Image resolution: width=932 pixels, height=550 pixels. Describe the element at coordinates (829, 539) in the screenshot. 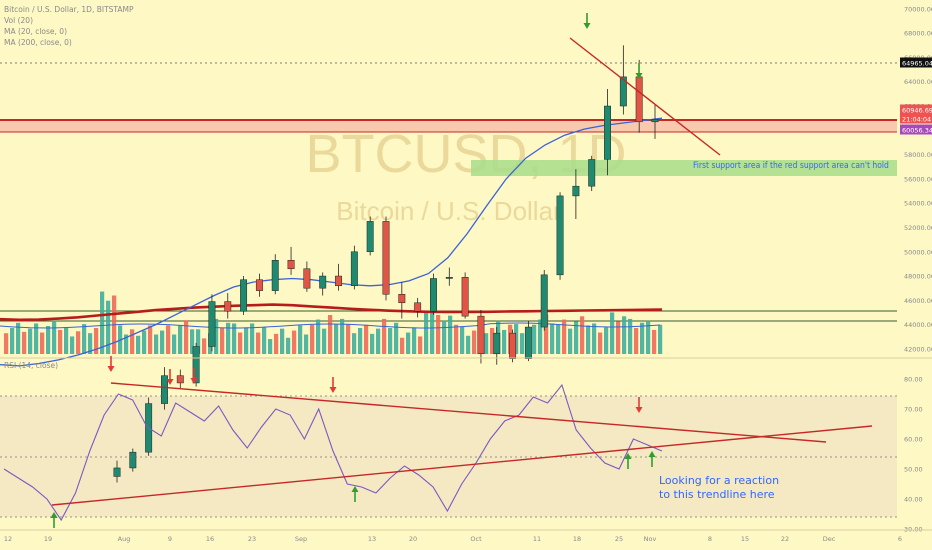

I see `time-tick-label: Dec` at that location.